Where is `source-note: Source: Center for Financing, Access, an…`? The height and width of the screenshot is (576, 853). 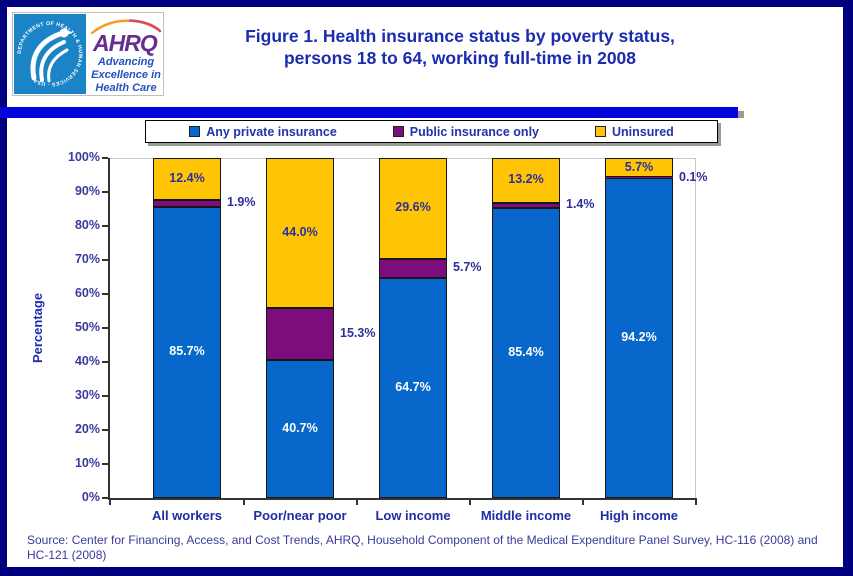
source-note: Source: Center for Financing, Access, an… is located at coordinates (422, 547).